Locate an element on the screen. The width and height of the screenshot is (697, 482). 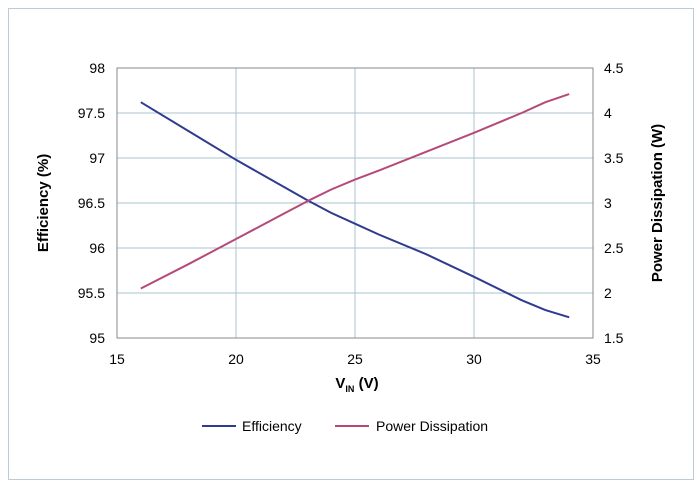
left-tick-label: 95 is located at coordinates (97, 338).